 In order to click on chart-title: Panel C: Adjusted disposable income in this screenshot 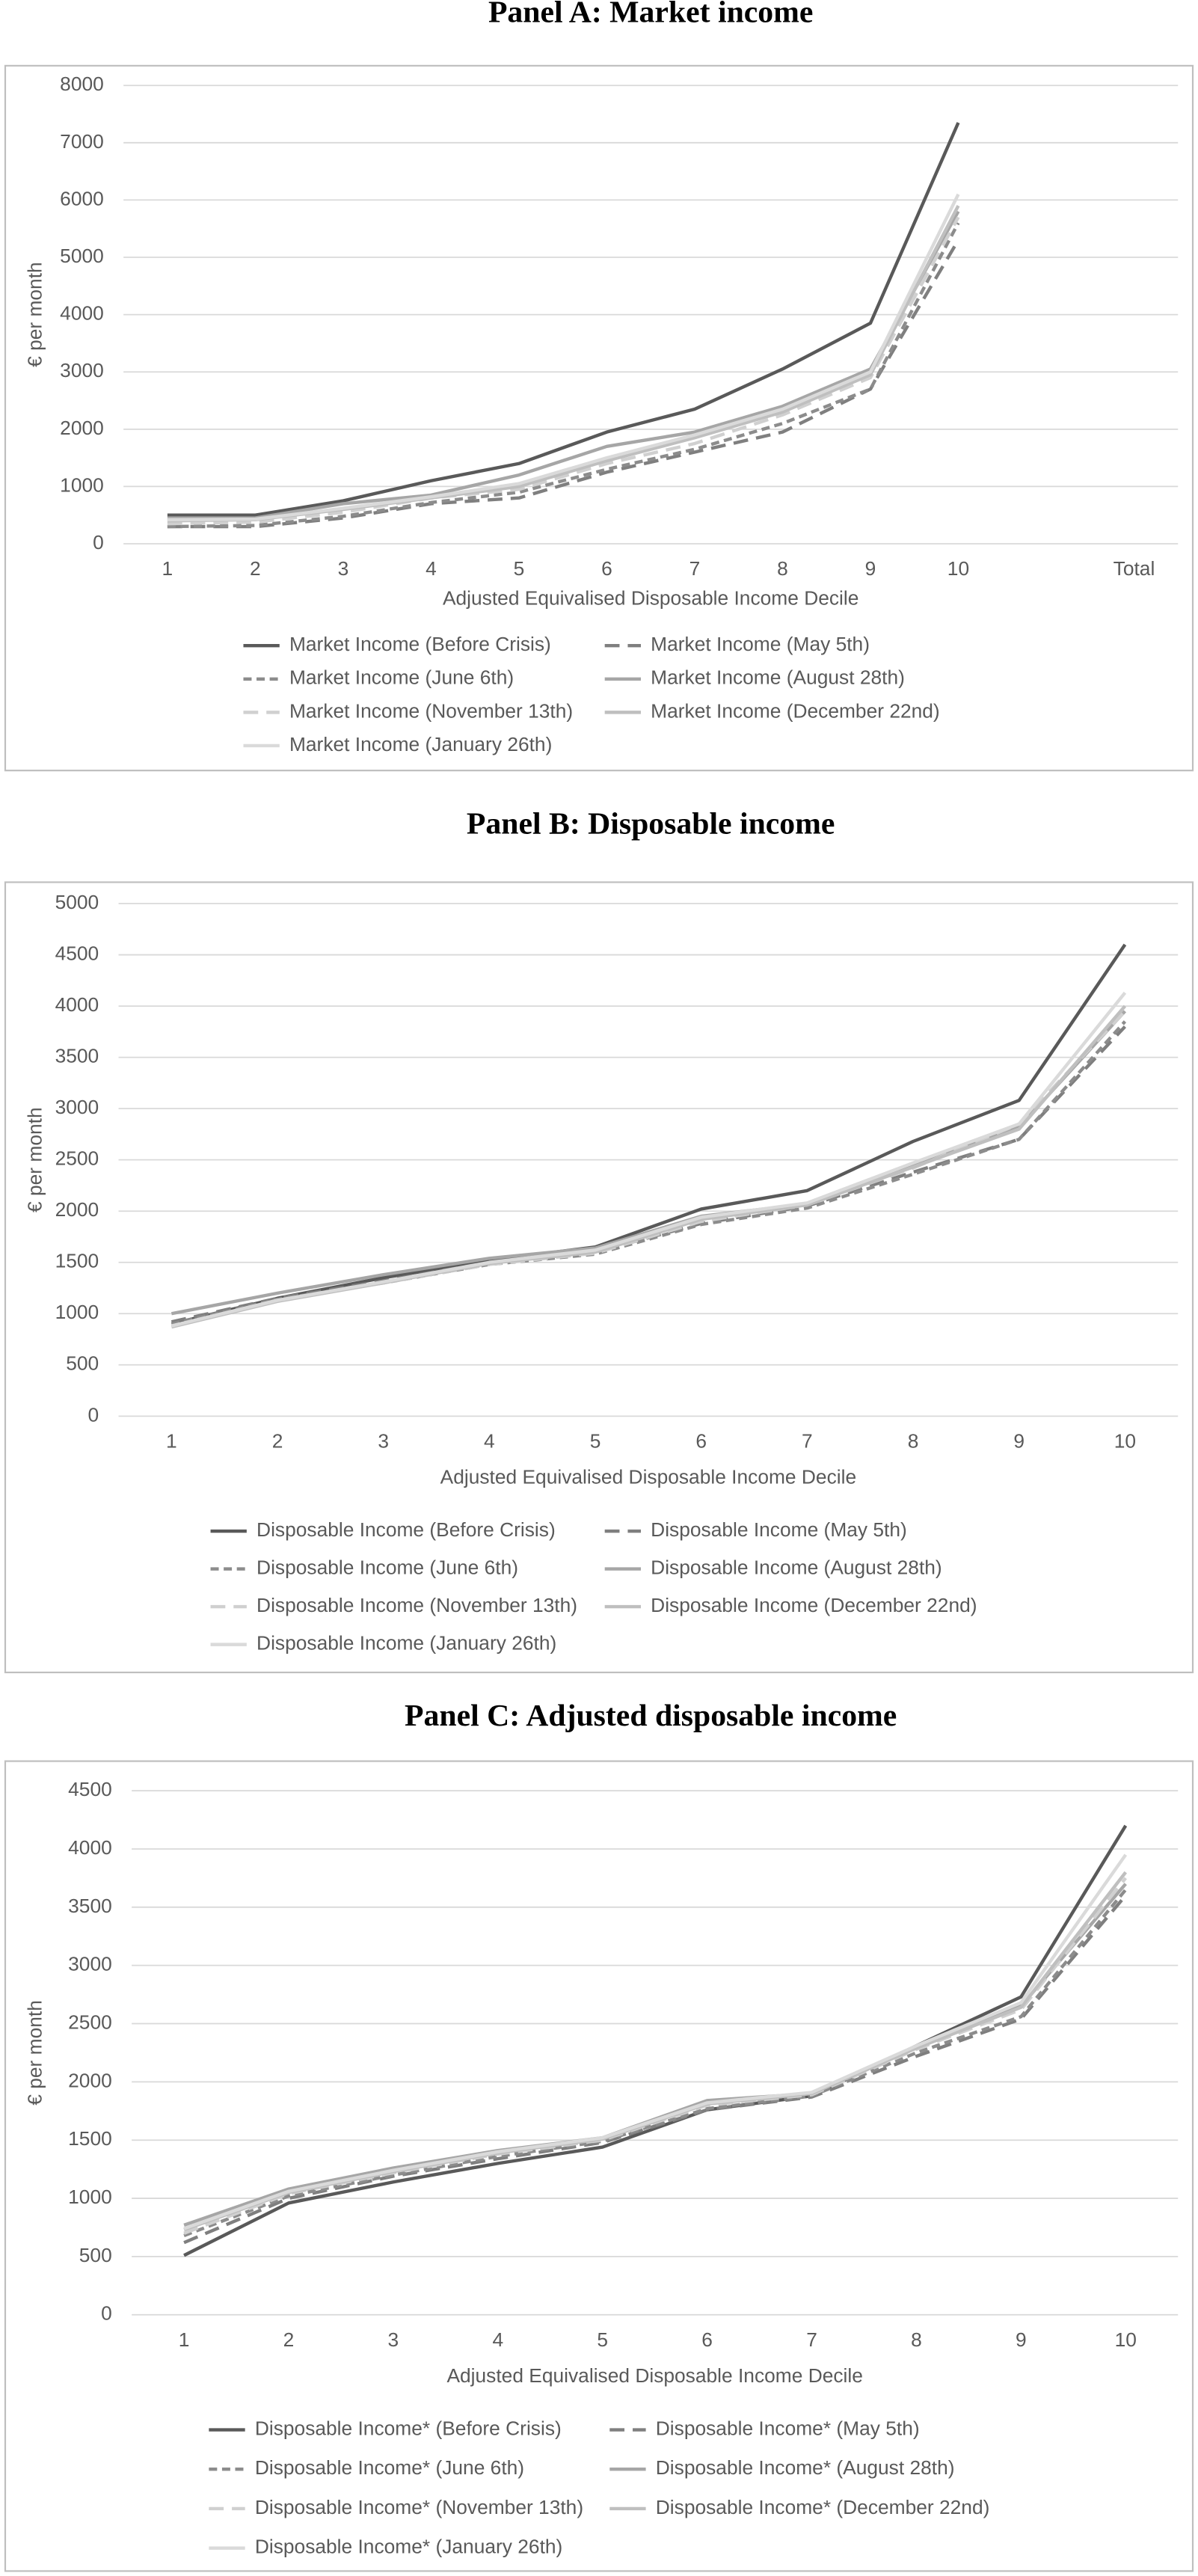, I will do `click(651, 1716)`.